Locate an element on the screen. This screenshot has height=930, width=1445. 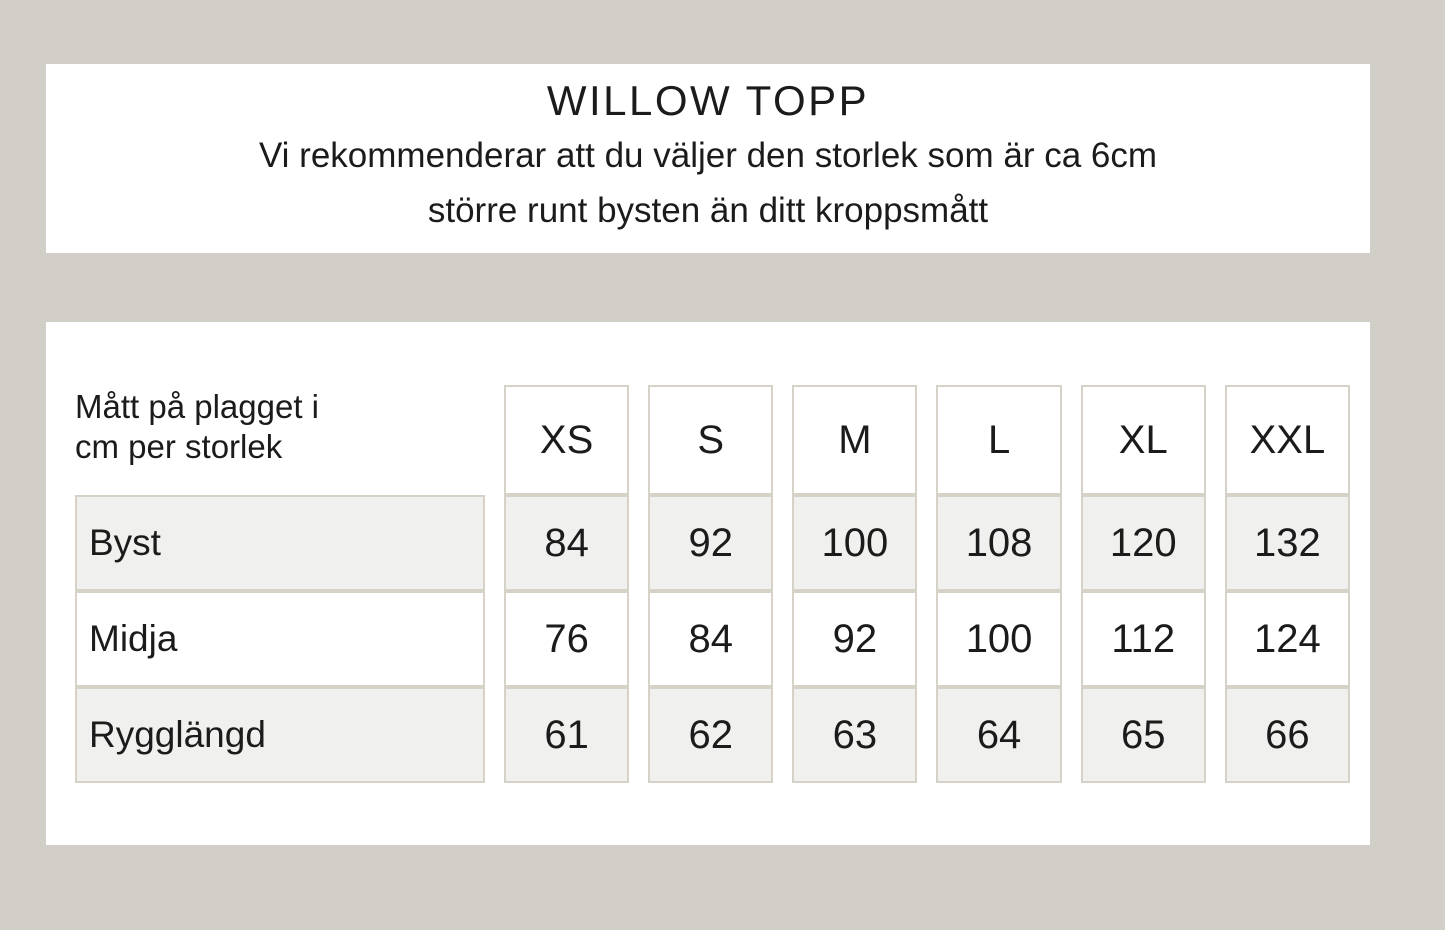
column-header-s: S is located at coordinates (711, 440).